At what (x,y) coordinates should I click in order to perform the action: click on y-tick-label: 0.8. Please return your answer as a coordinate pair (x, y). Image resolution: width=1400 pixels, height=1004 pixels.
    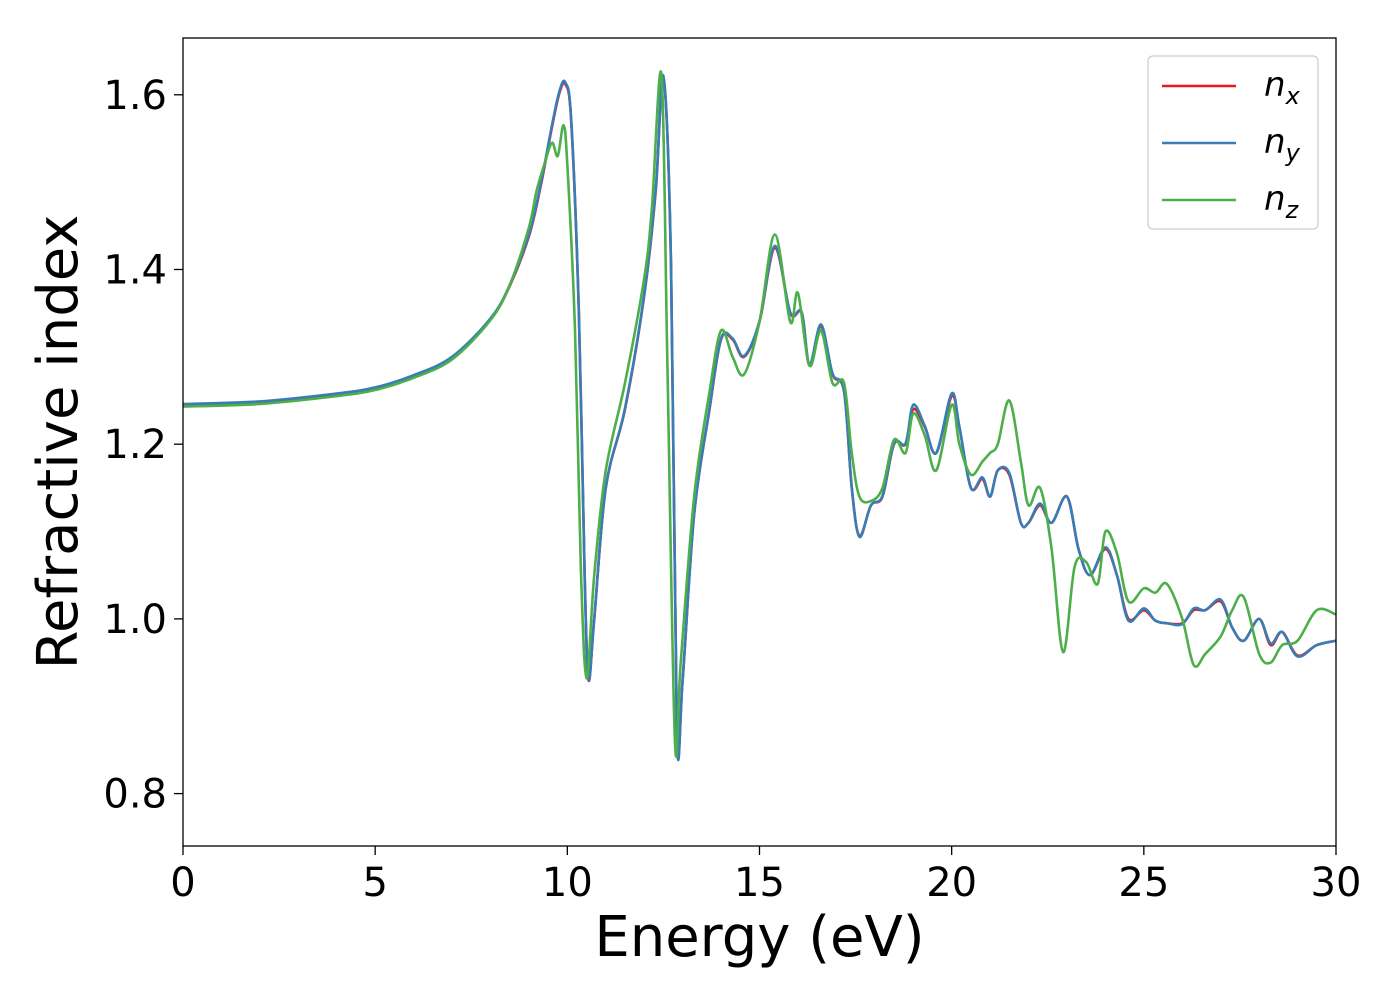
    Looking at the image, I should click on (135, 795).